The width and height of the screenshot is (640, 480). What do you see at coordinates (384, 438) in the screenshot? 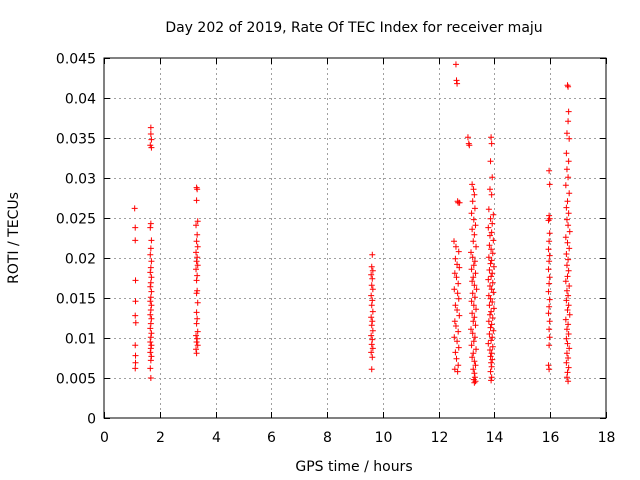
I see `x-tick-label: 10` at bounding box center [384, 438].